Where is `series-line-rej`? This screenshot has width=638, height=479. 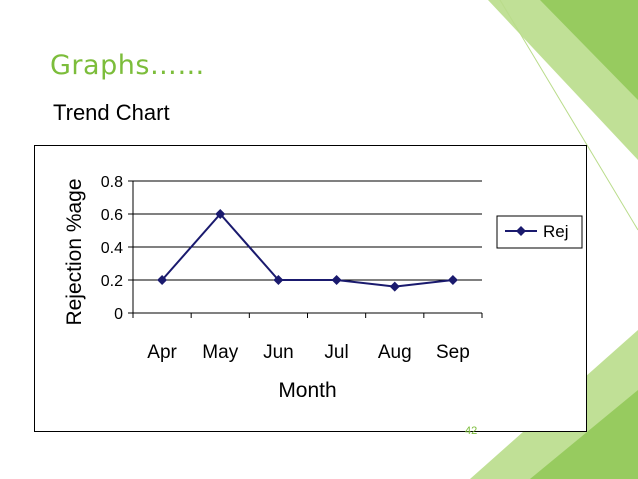 series-line-rej is located at coordinates (307, 250).